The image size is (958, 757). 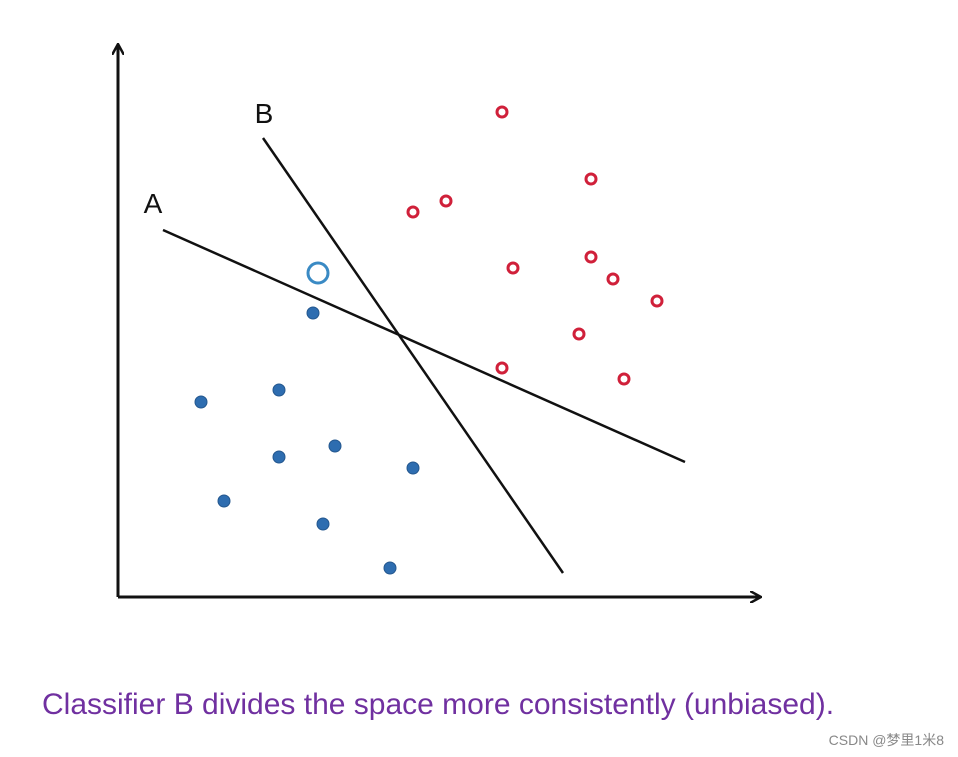 I want to click on new-point, so click(x=318, y=273).